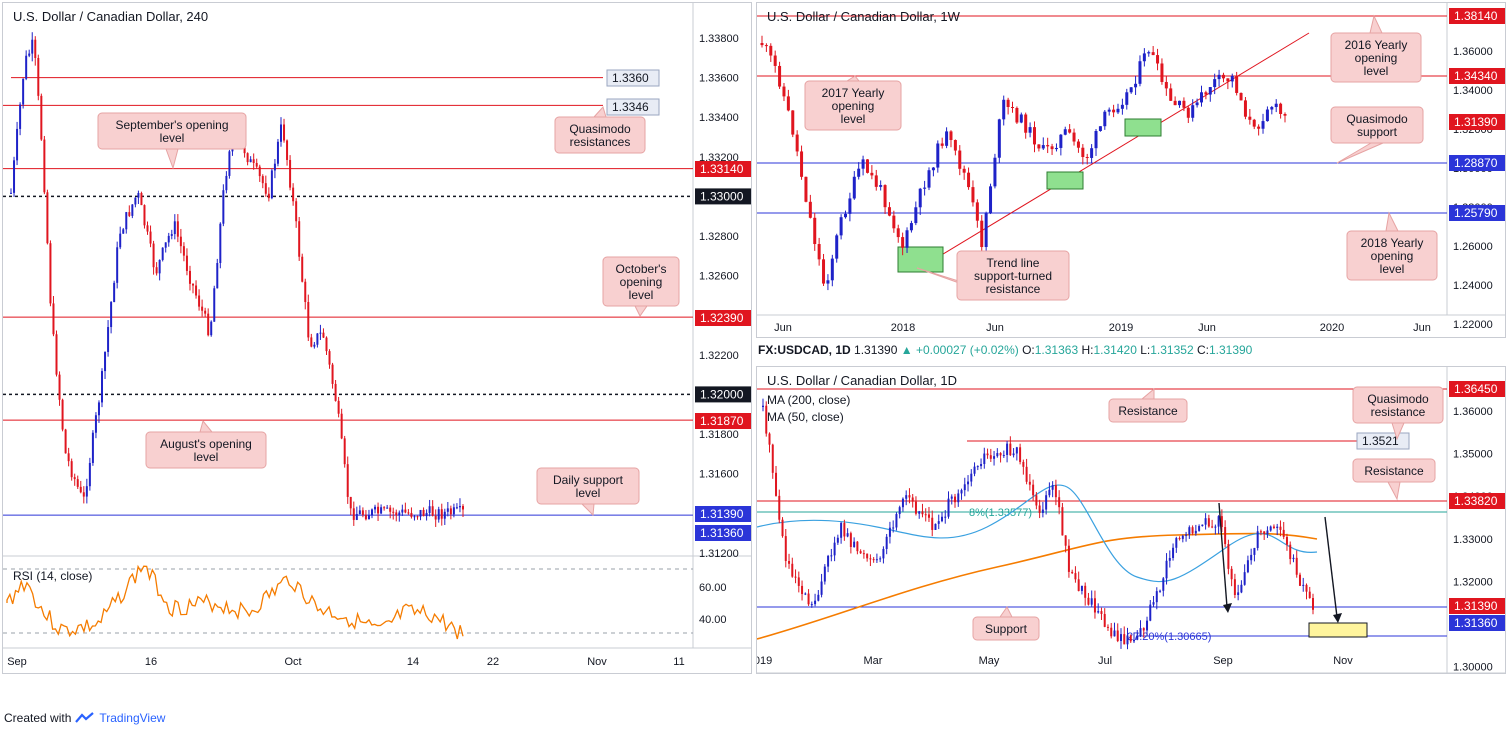  I want to click on tradingview-brand: TradingView, so click(132, 718).